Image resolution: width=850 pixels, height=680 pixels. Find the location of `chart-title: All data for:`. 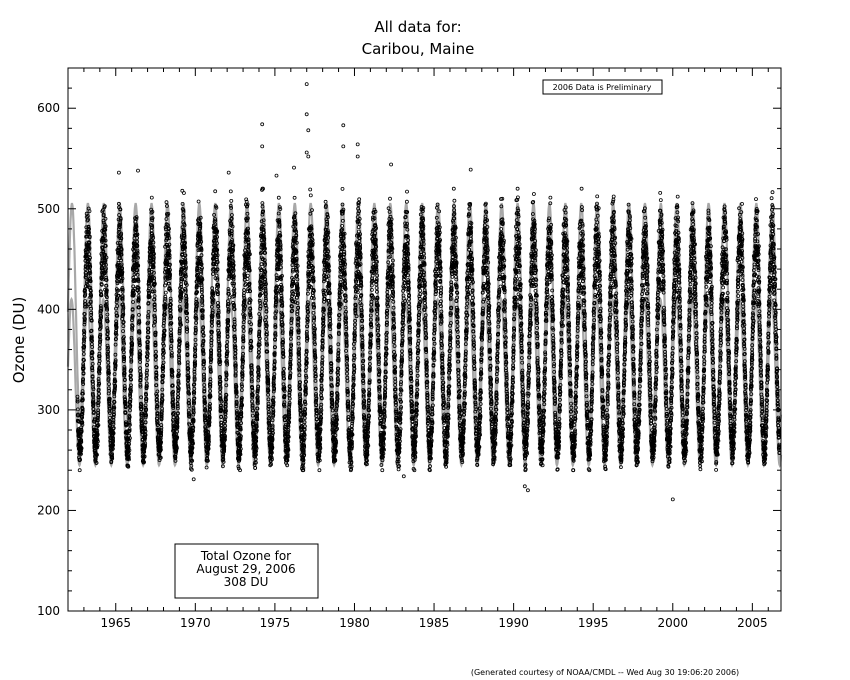

chart-title: All data for: is located at coordinates (417, 27).